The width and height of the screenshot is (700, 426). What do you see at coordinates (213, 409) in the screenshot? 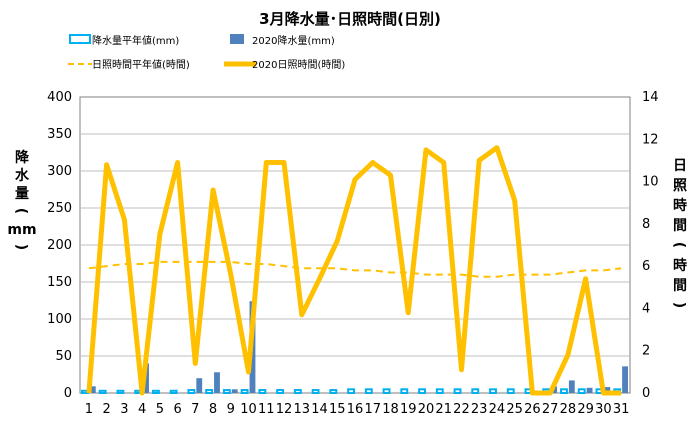
I see `x-tick-label: 8` at bounding box center [213, 409].